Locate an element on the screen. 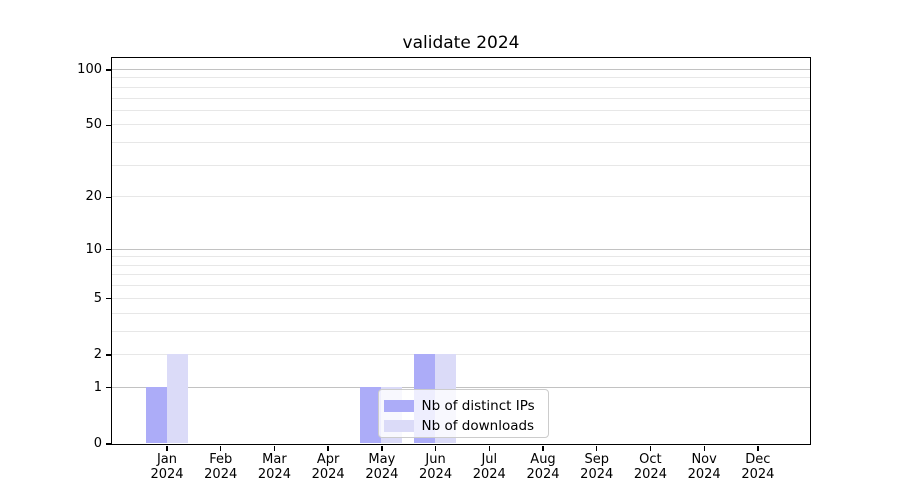 The width and height of the screenshot is (900, 500). legend-label-downloads: Nb of downloads is located at coordinates (478, 425).